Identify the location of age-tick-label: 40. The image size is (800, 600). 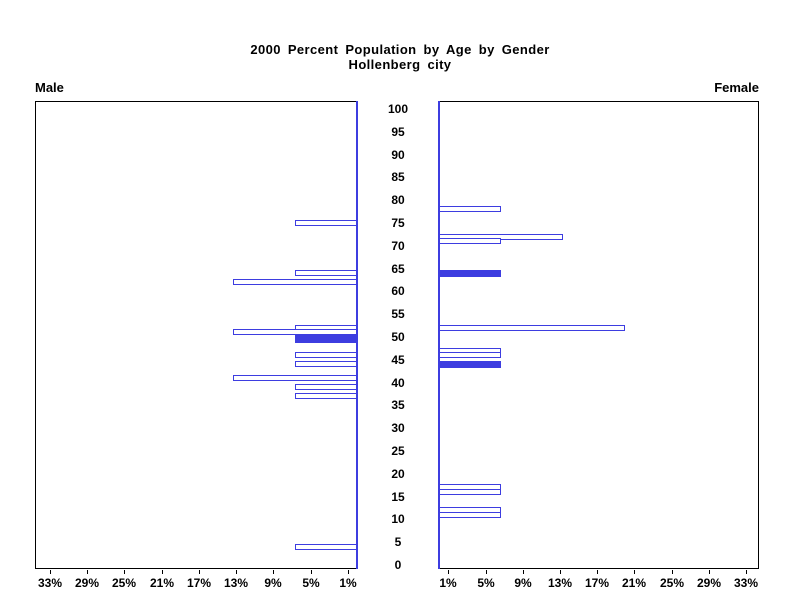
(398, 383).